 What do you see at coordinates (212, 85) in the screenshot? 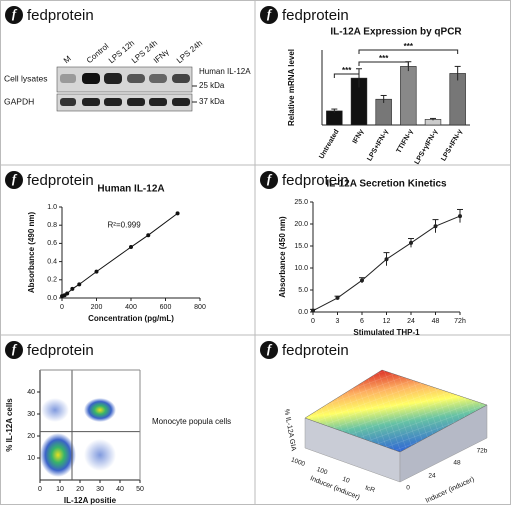
I see `marker-label: 25 kDa` at bounding box center [212, 85].